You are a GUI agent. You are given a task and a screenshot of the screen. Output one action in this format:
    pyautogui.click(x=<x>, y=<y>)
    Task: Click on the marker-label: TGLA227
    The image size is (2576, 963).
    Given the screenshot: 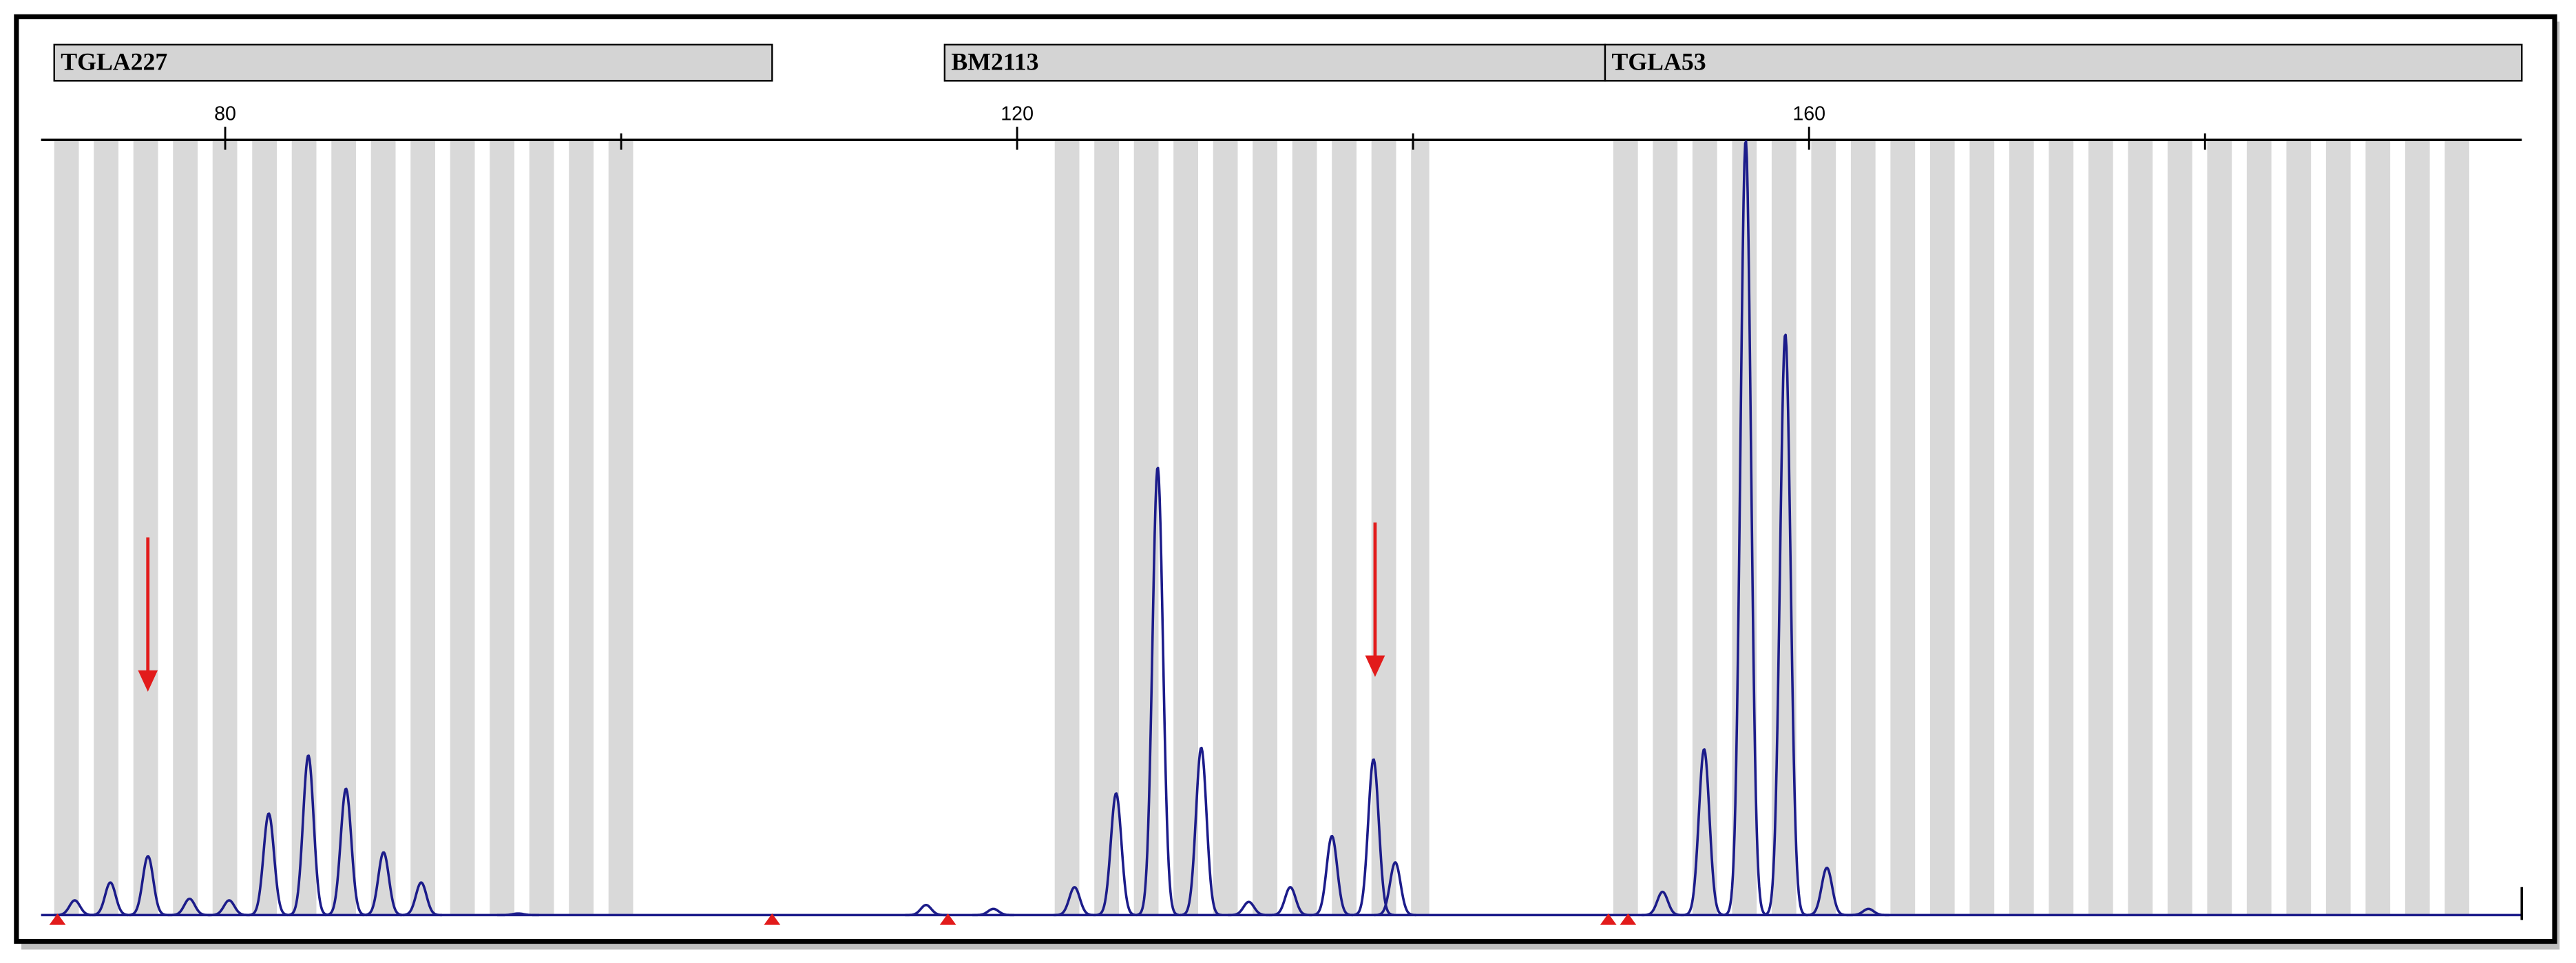 What is the action you would take?
    pyautogui.click(x=114, y=62)
    